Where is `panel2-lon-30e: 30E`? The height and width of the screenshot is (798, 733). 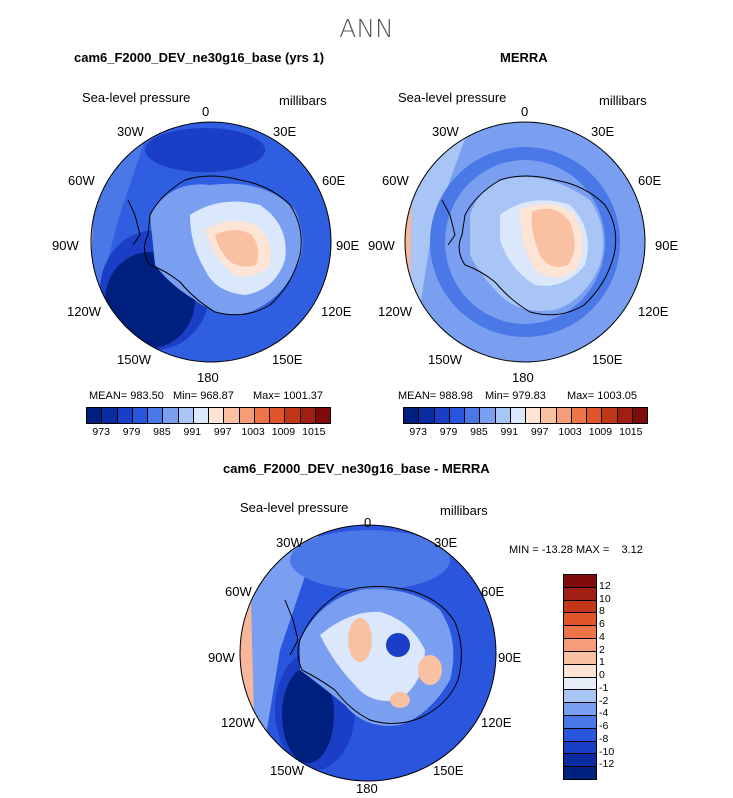 panel2-lon-30e: 30E is located at coordinates (603, 131).